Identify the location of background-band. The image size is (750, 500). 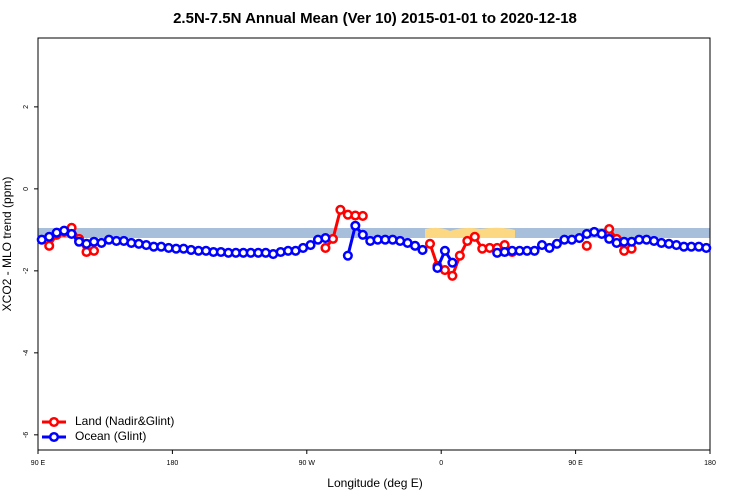
(374, 233).